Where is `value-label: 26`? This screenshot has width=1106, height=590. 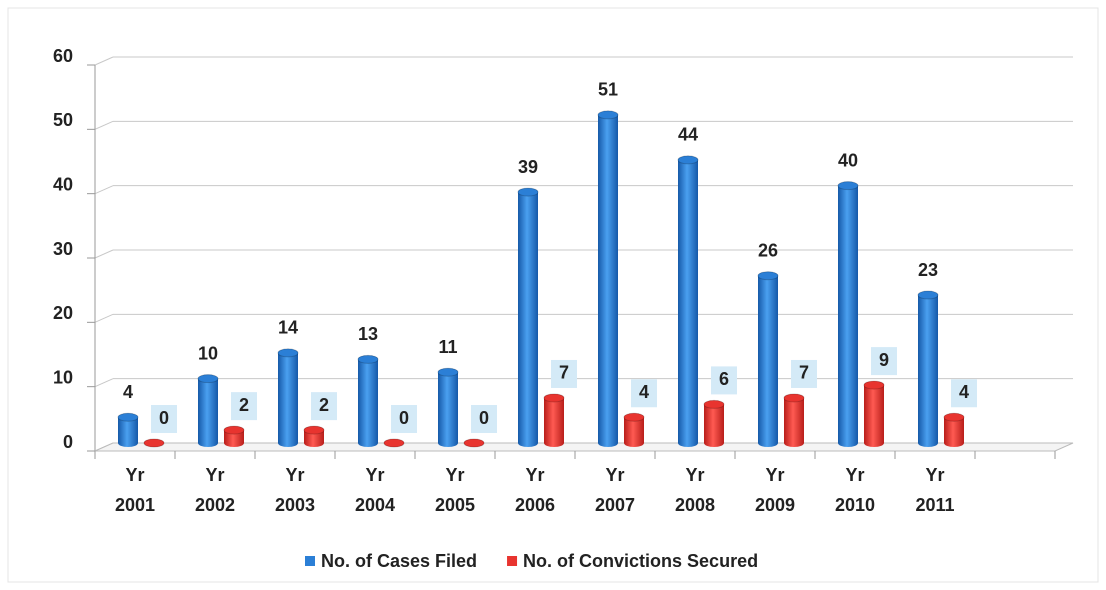
value-label: 26 is located at coordinates (768, 250).